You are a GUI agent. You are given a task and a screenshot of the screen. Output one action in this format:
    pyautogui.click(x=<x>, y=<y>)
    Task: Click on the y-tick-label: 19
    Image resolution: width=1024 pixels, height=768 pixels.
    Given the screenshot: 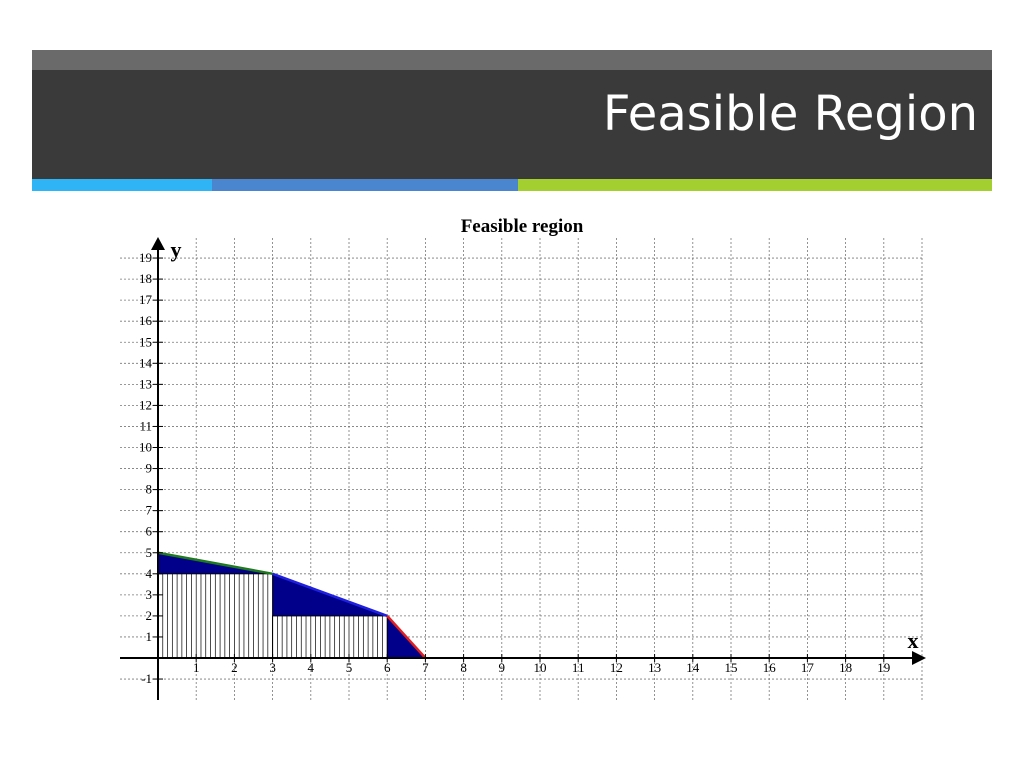 What is the action you would take?
    pyautogui.click(x=145, y=257)
    